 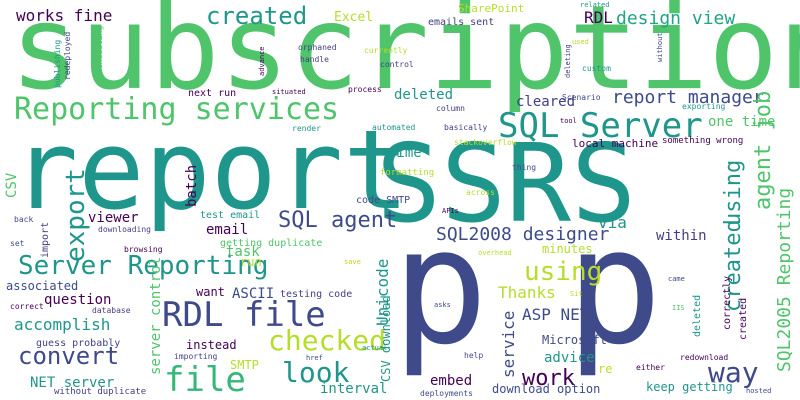 What do you see at coordinates (733, 372) in the screenshot?
I see `word-way: way` at bounding box center [733, 372].